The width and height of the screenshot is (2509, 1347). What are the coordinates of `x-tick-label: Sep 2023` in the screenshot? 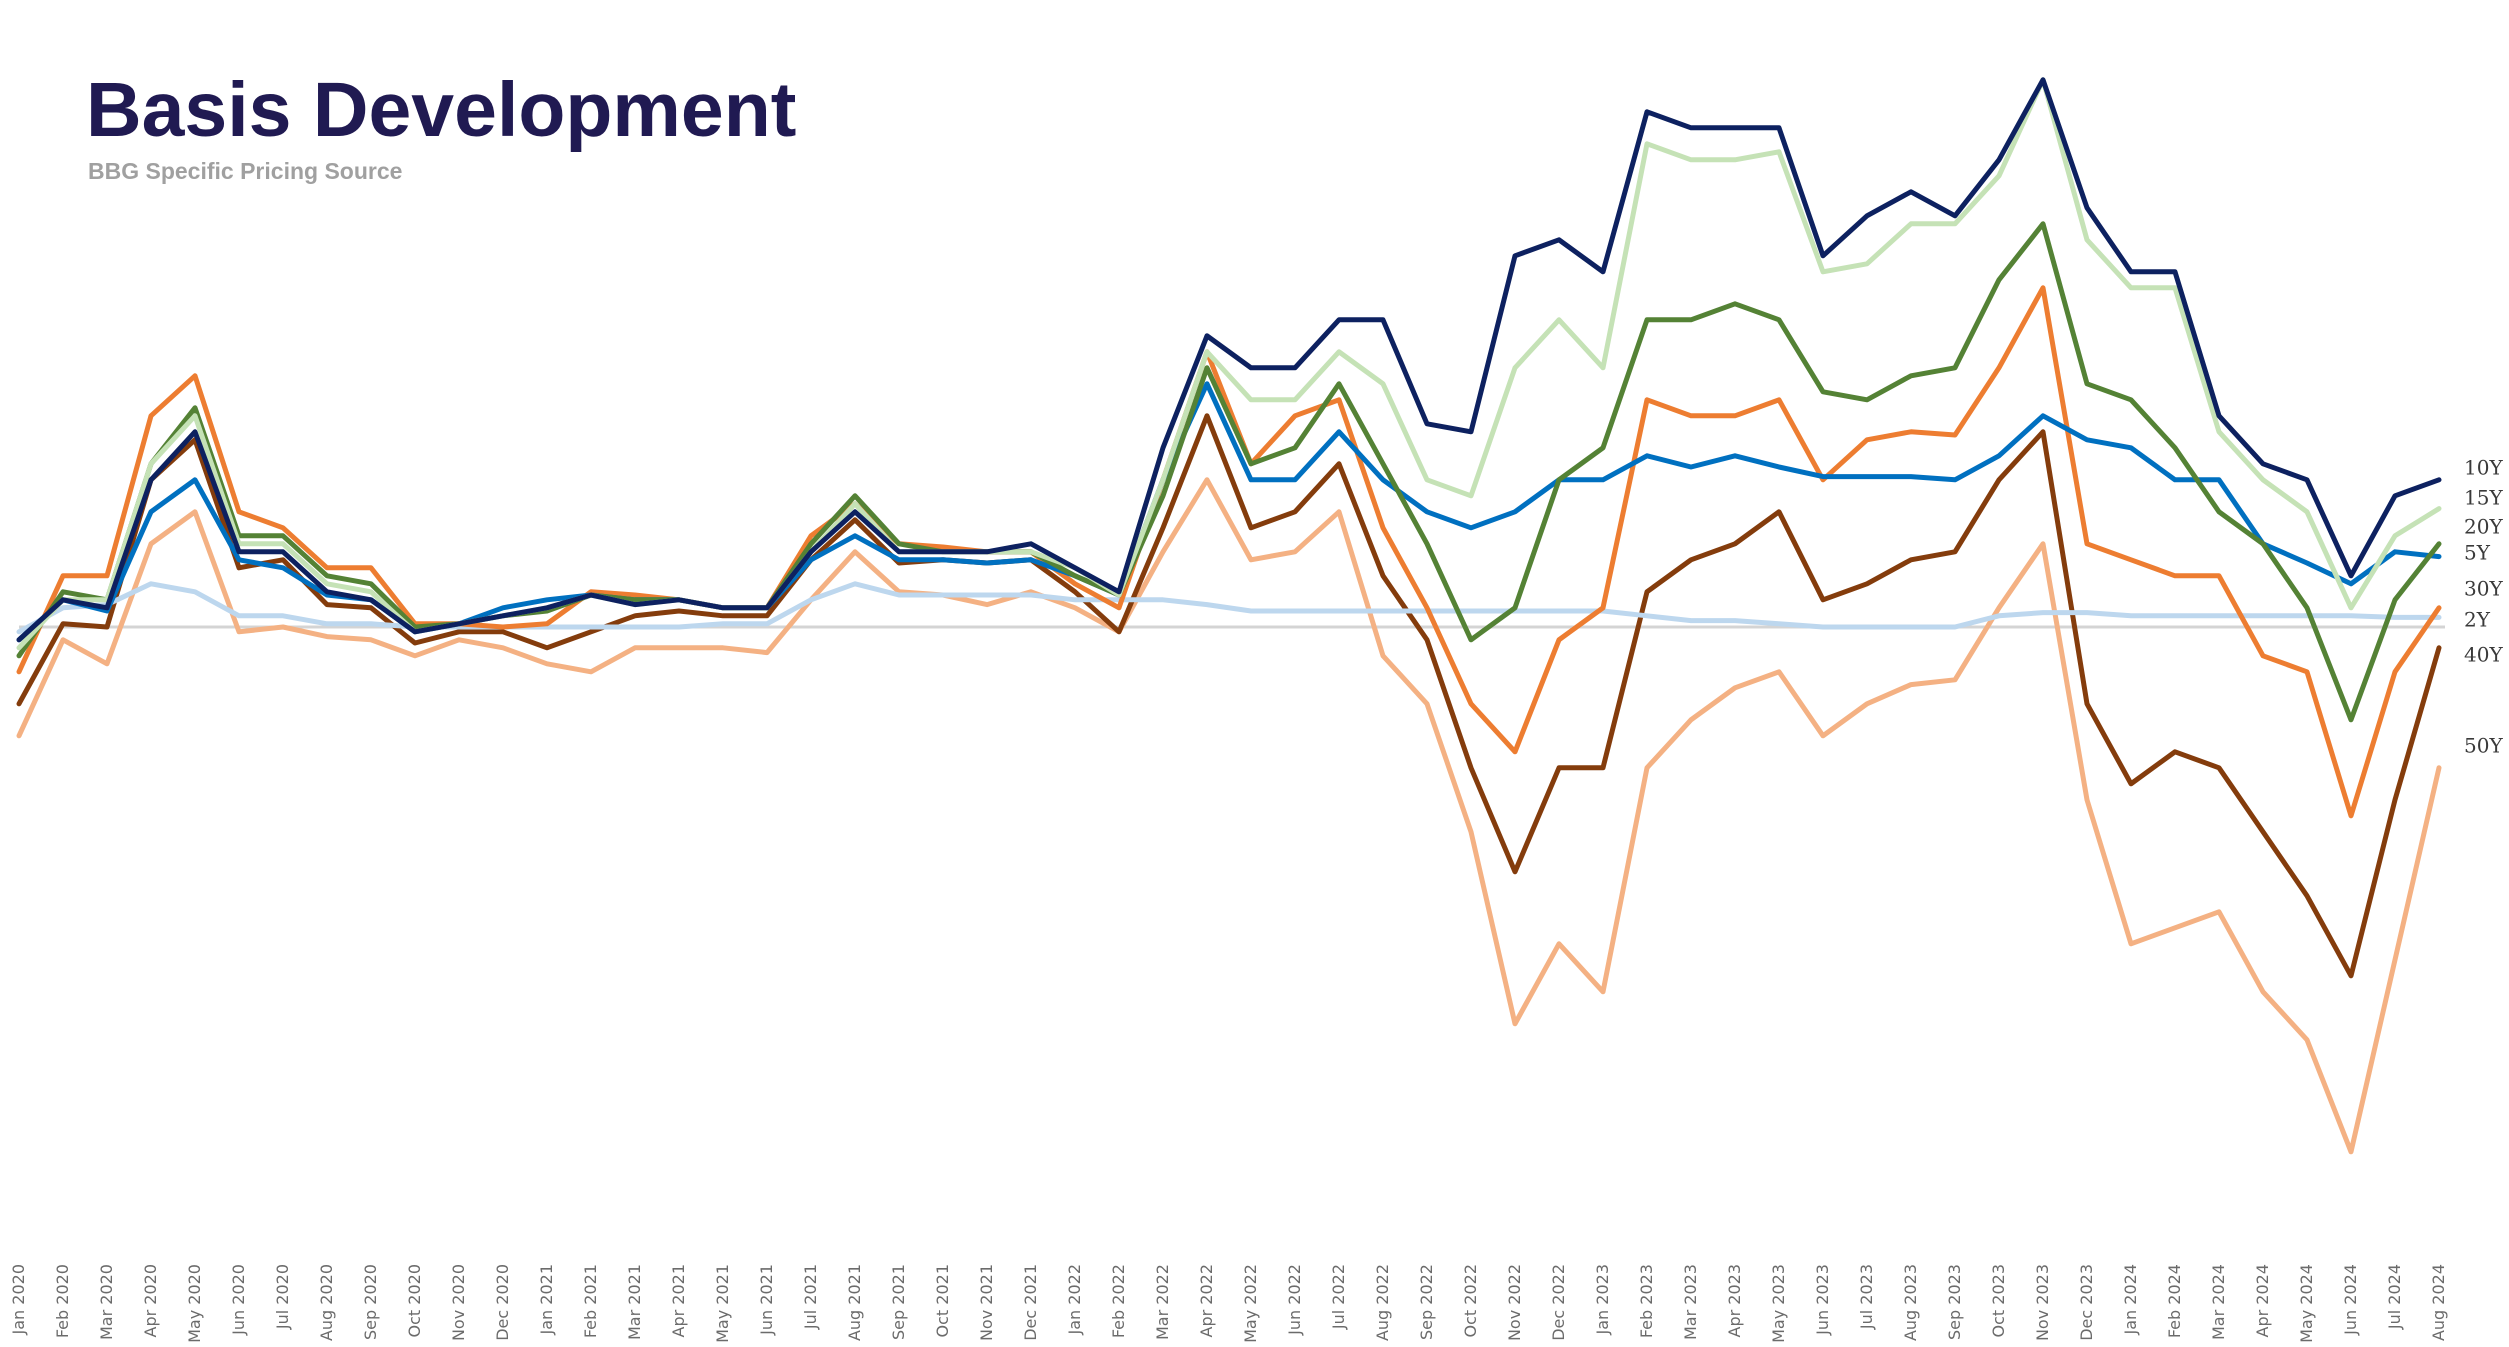 It's located at (1954, 1302).